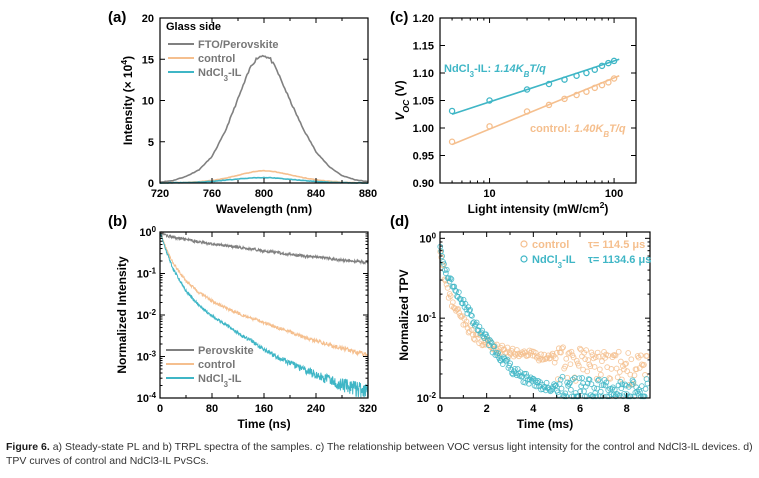 The image size is (759, 478). I want to click on x-tick-label: 4, so click(533, 409).